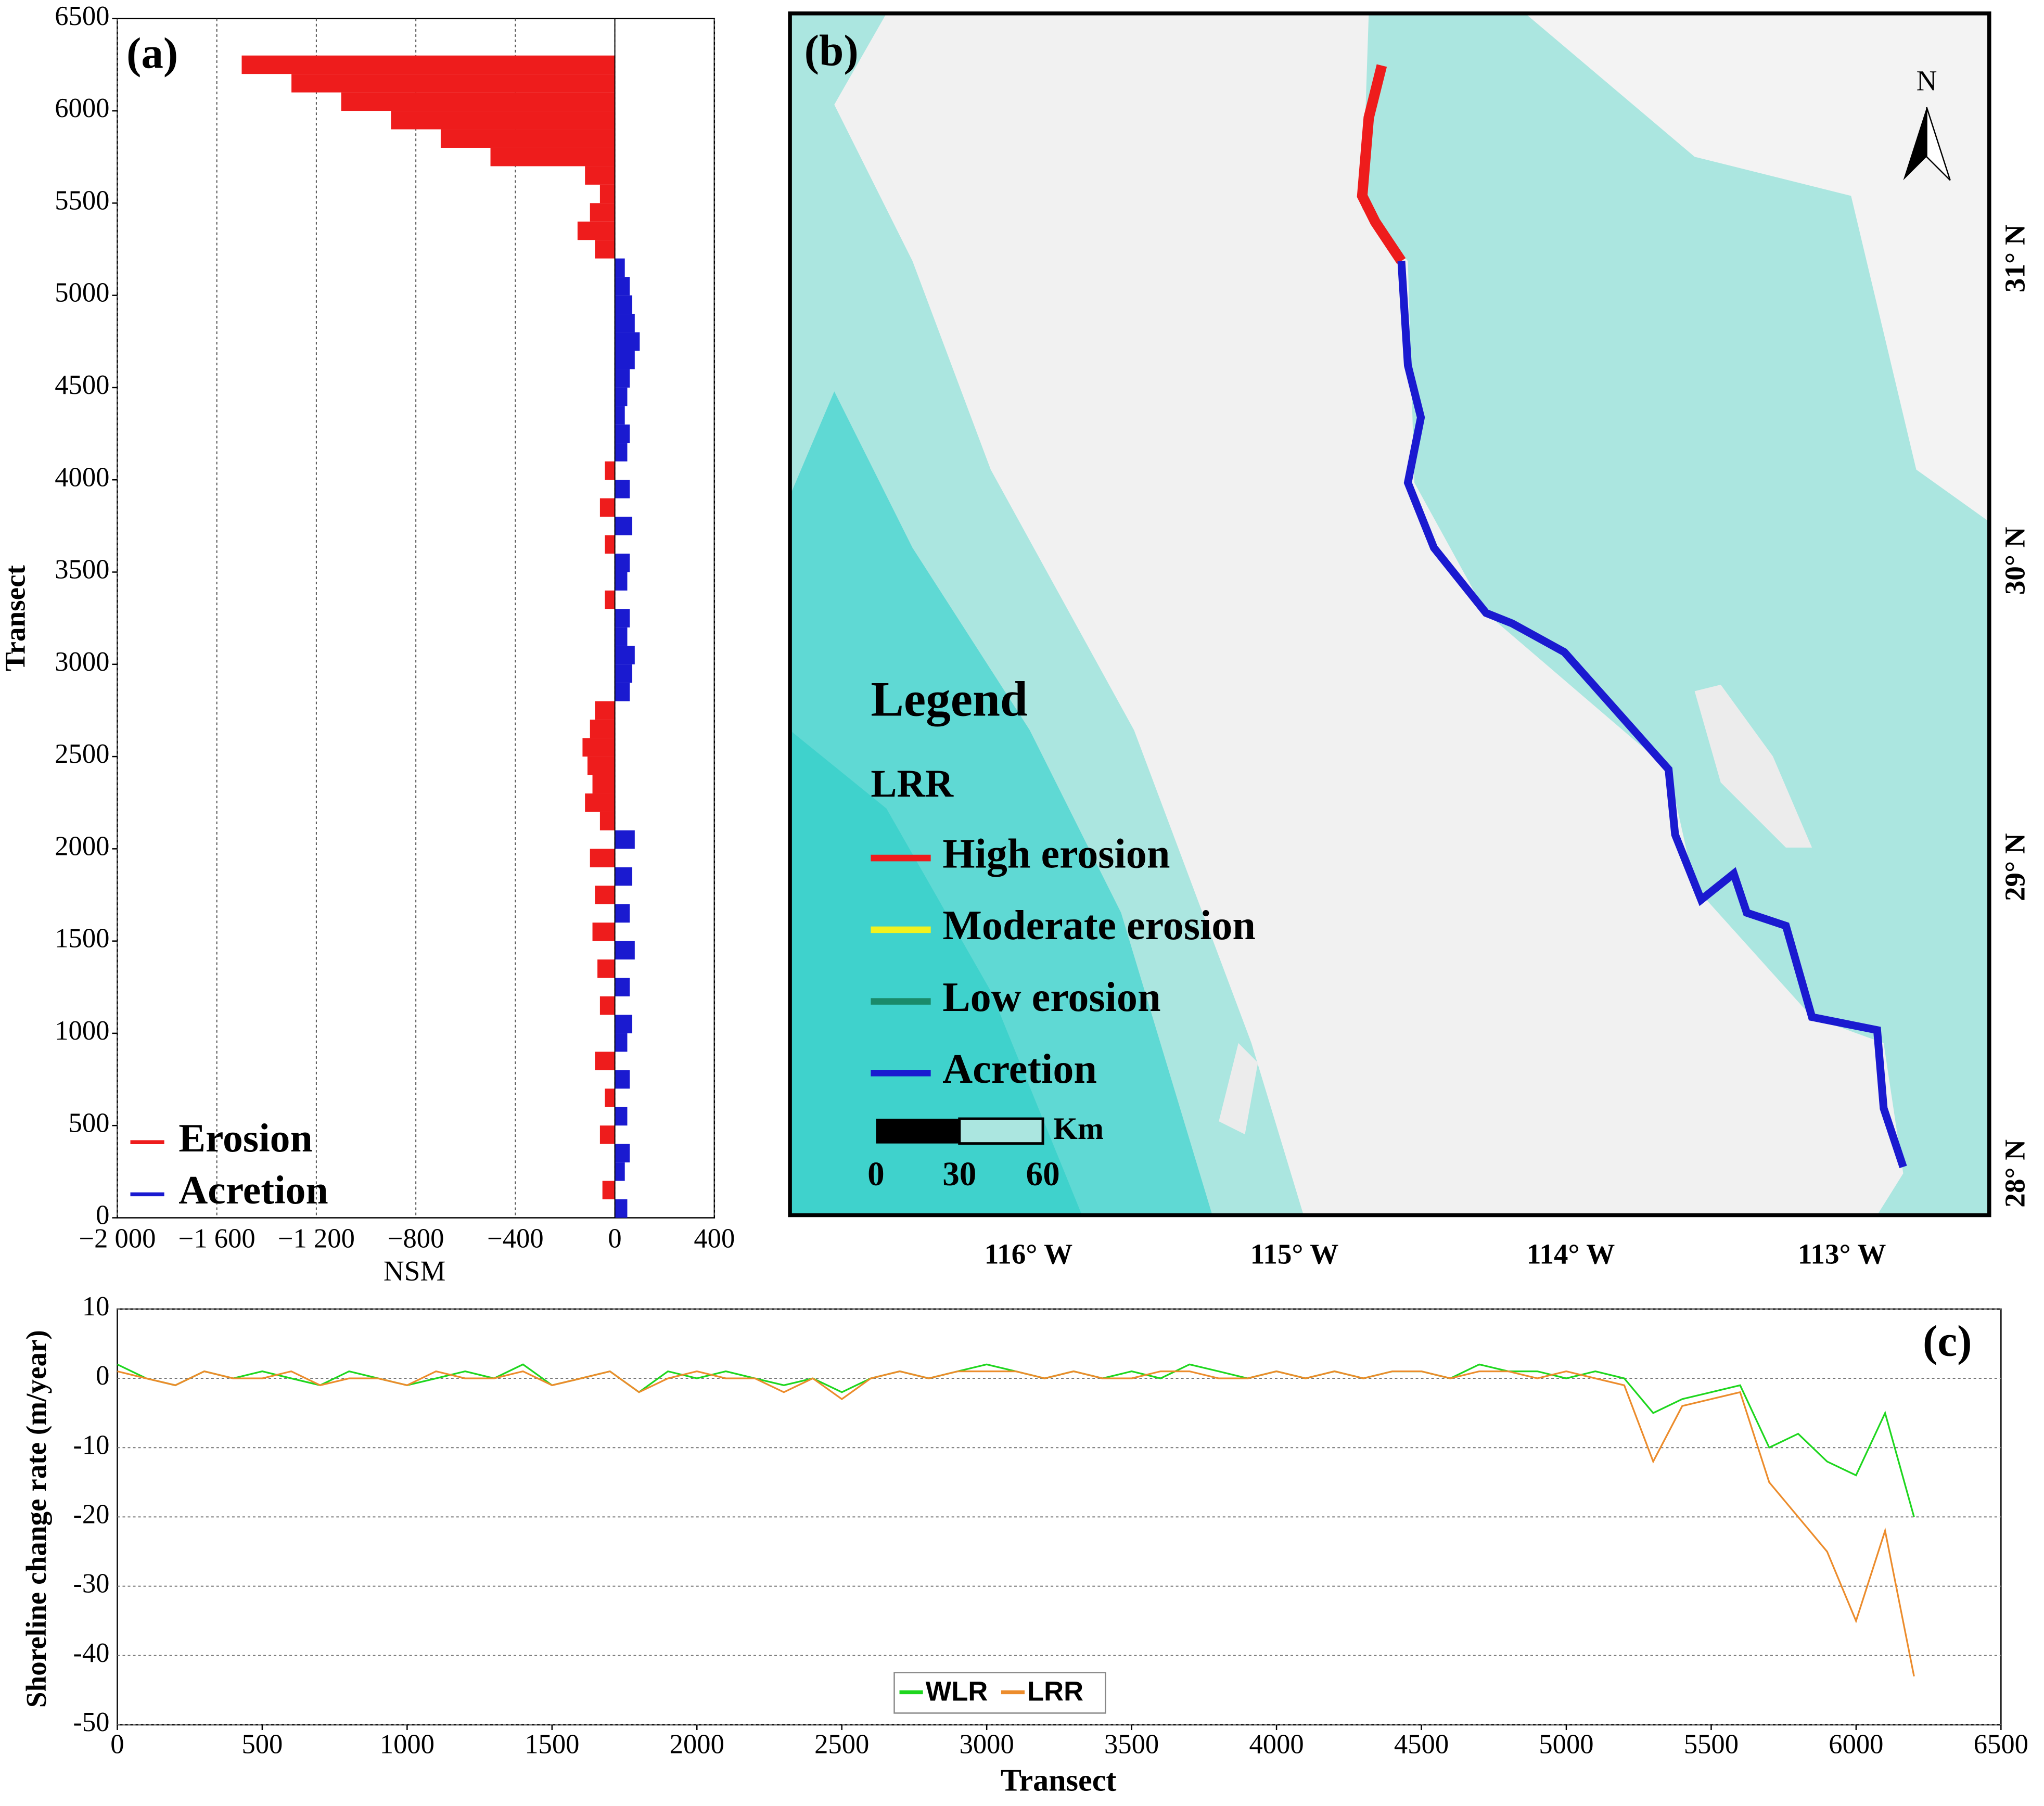  What do you see at coordinates (1056, 854) in the screenshot?
I see `legend-label: High erosion` at bounding box center [1056, 854].